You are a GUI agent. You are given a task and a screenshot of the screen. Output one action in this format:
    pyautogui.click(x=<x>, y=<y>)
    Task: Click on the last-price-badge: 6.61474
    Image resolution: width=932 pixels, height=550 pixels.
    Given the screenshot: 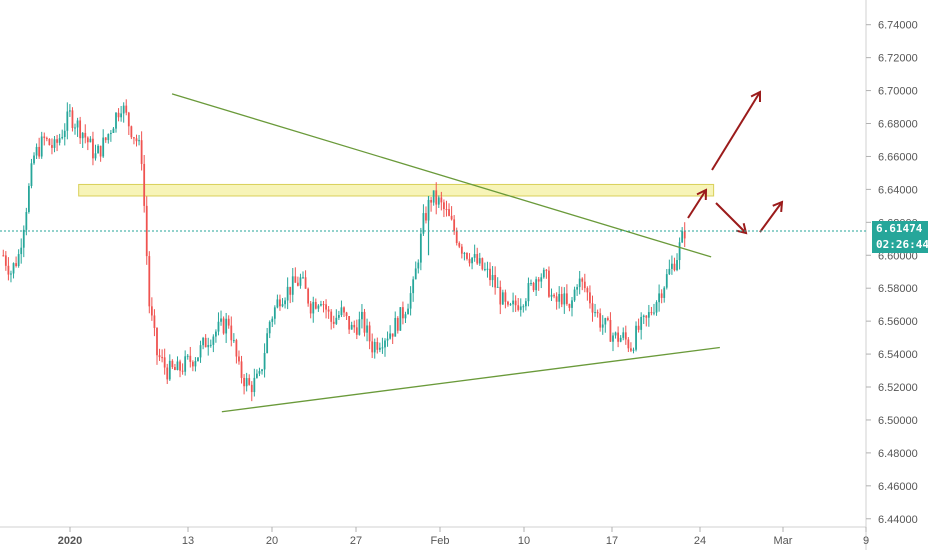 What is the action you would take?
    pyautogui.click(x=900, y=229)
    